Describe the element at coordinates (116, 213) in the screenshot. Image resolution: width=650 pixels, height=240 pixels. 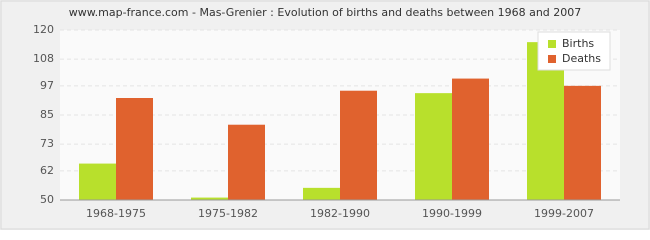
I see `x-tick-label: 1968-1975` at that location.